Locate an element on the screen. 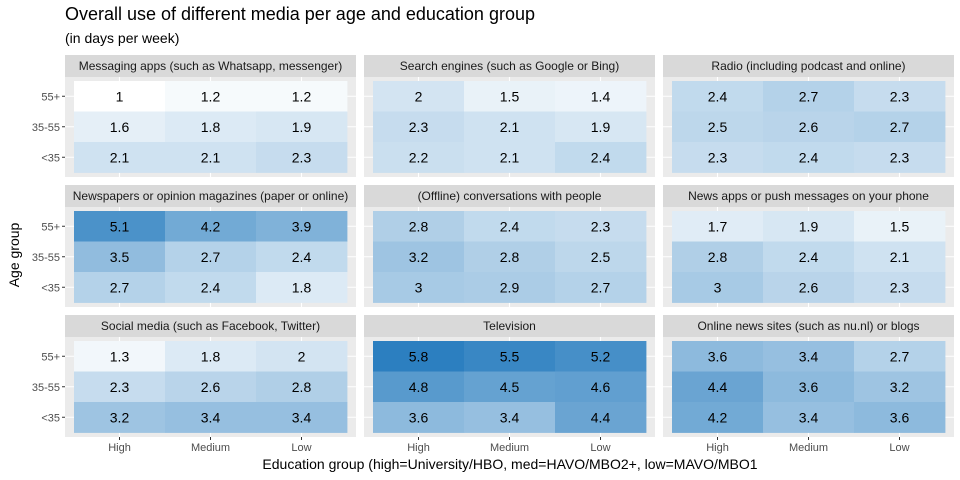 The width and height of the screenshot is (960, 480). data-label: 1.7 is located at coordinates (718, 226).